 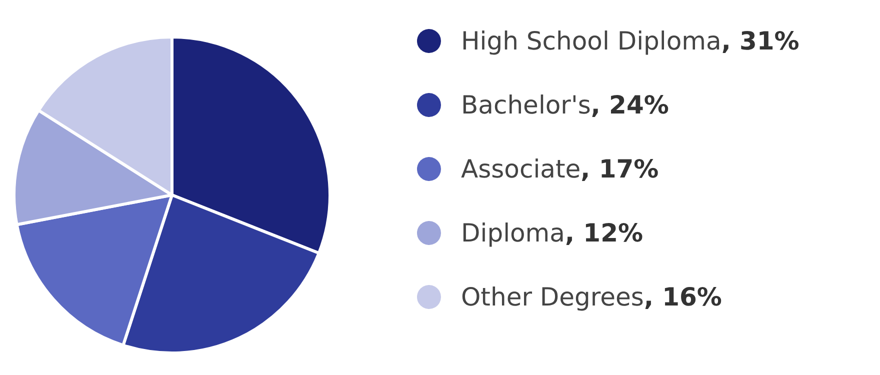 I want to click on legend-label: Diploma, so click(x=513, y=233).